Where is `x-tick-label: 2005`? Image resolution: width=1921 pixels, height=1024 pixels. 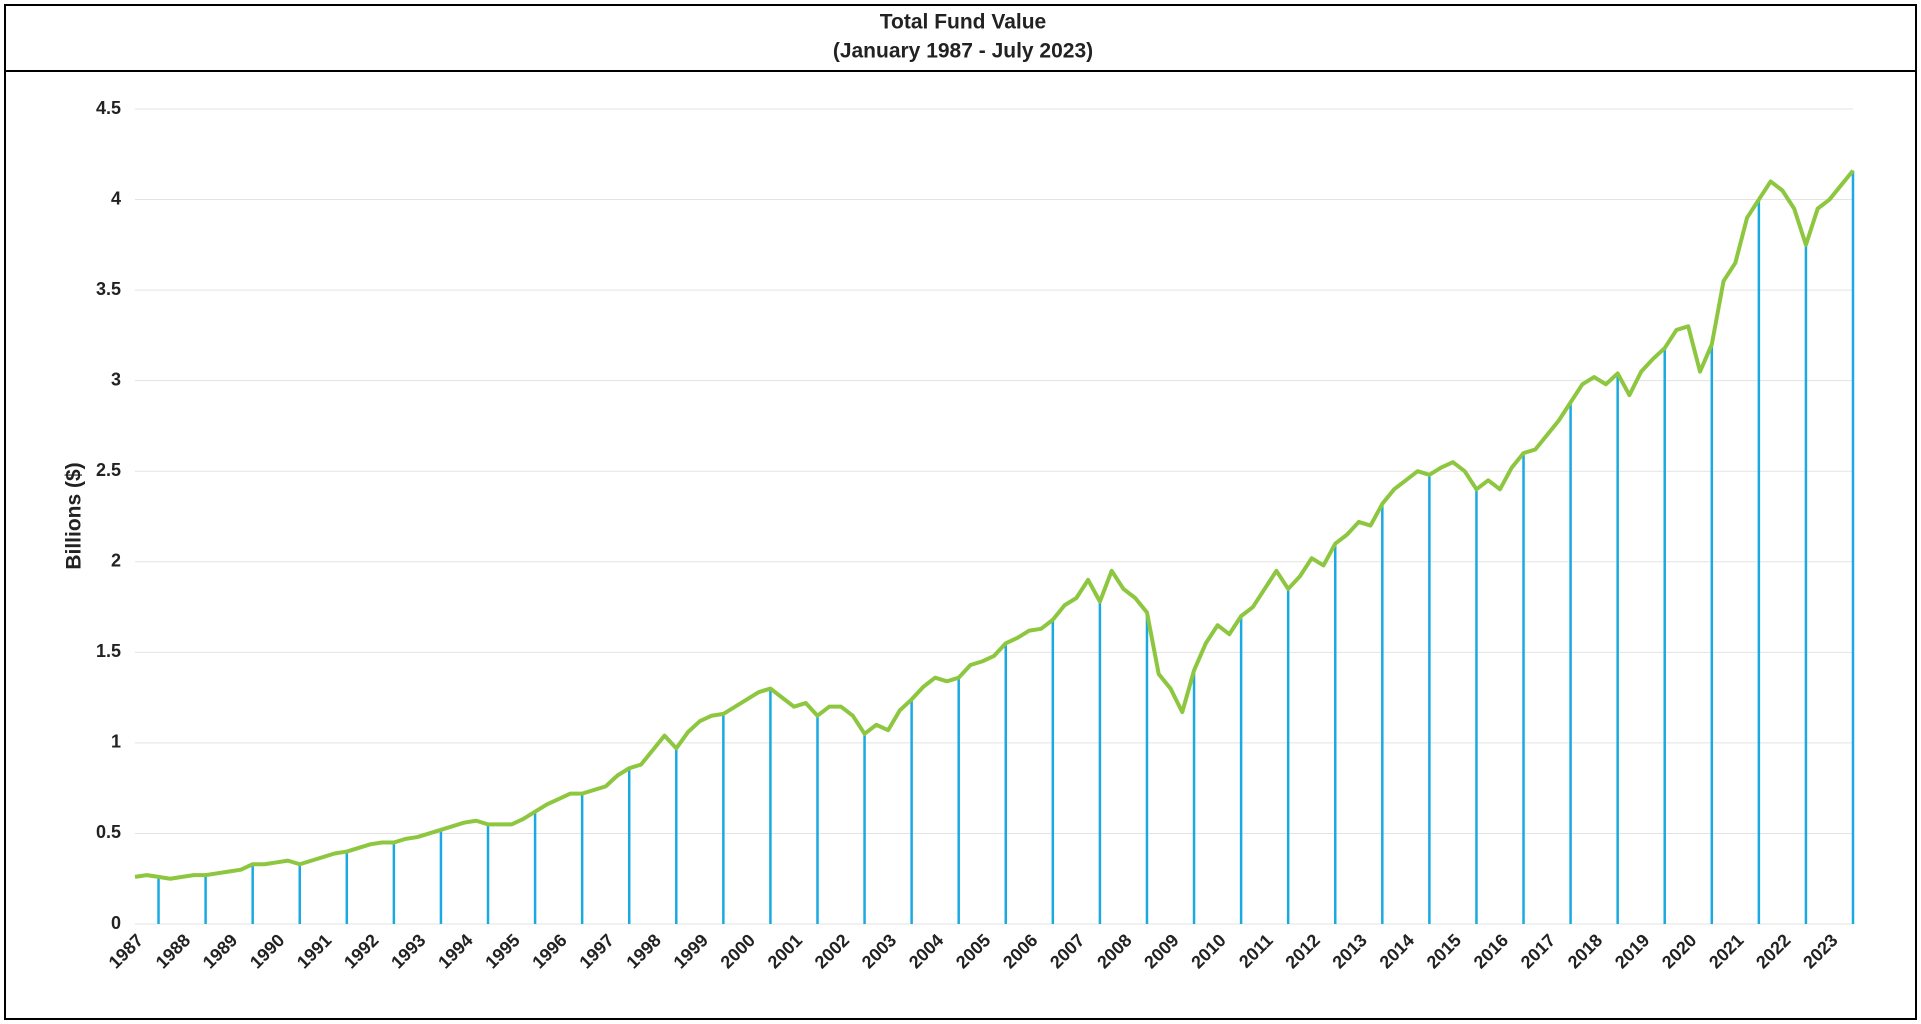
x-tick-label: 2005 is located at coordinates (973, 951).